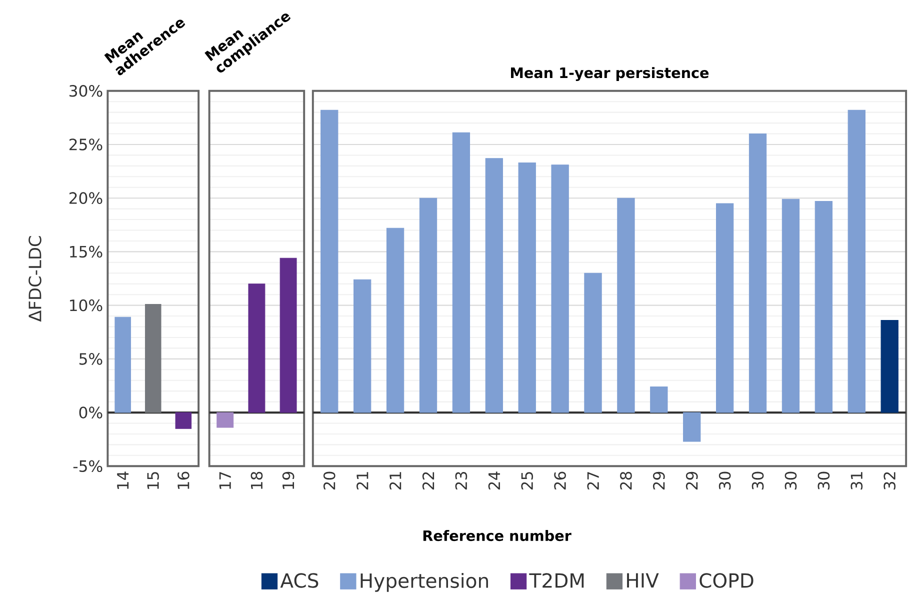 The image size is (909, 597). Describe the element at coordinates (329, 481) in the screenshot. I see `x-tick-label: 20` at that location.